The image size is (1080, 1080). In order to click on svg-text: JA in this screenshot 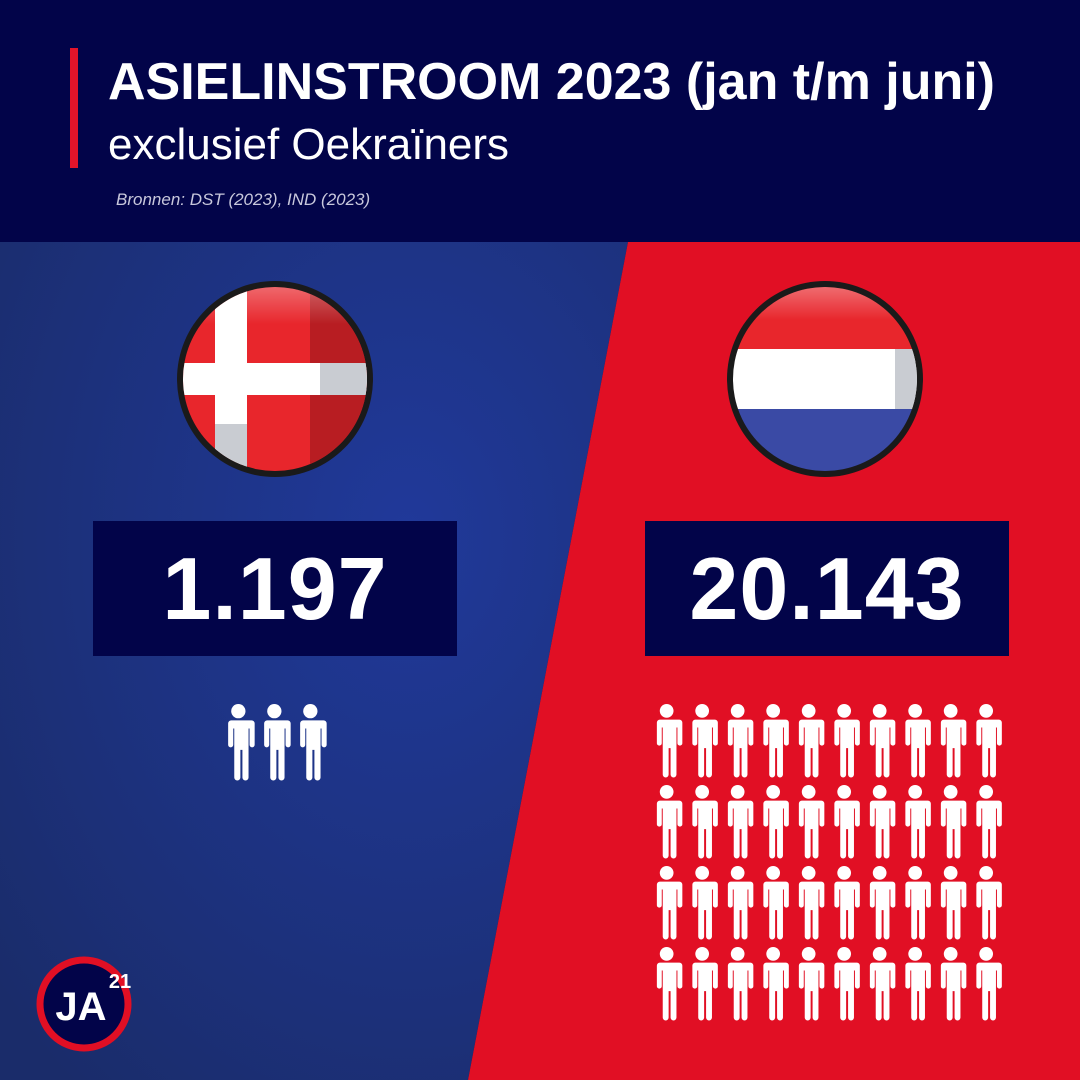, I will do `click(80, 1007)`.